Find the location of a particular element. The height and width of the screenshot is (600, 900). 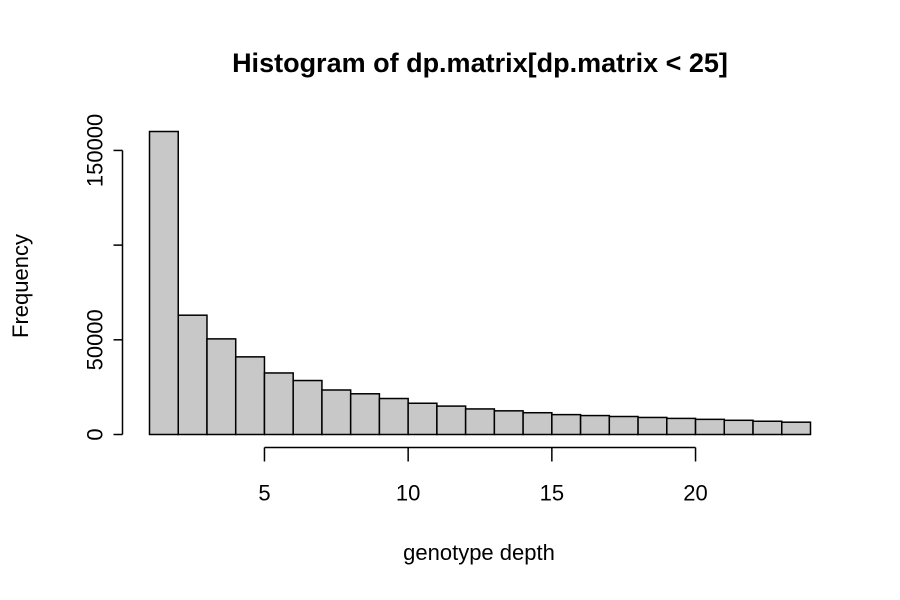

y-axis: 0 50000 150000 is located at coordinates (103, 277).